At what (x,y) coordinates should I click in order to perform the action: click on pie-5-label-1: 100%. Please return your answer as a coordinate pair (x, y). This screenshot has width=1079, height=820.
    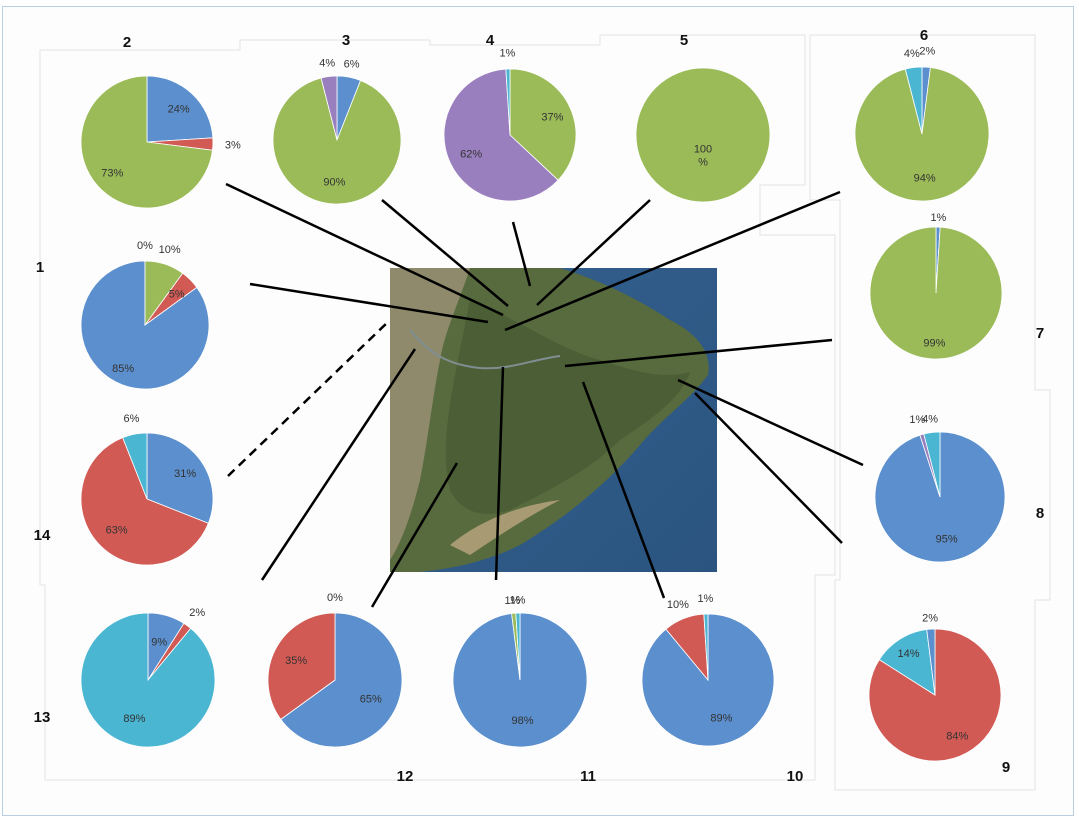
    Looking at the image, I should click on (703, 156).